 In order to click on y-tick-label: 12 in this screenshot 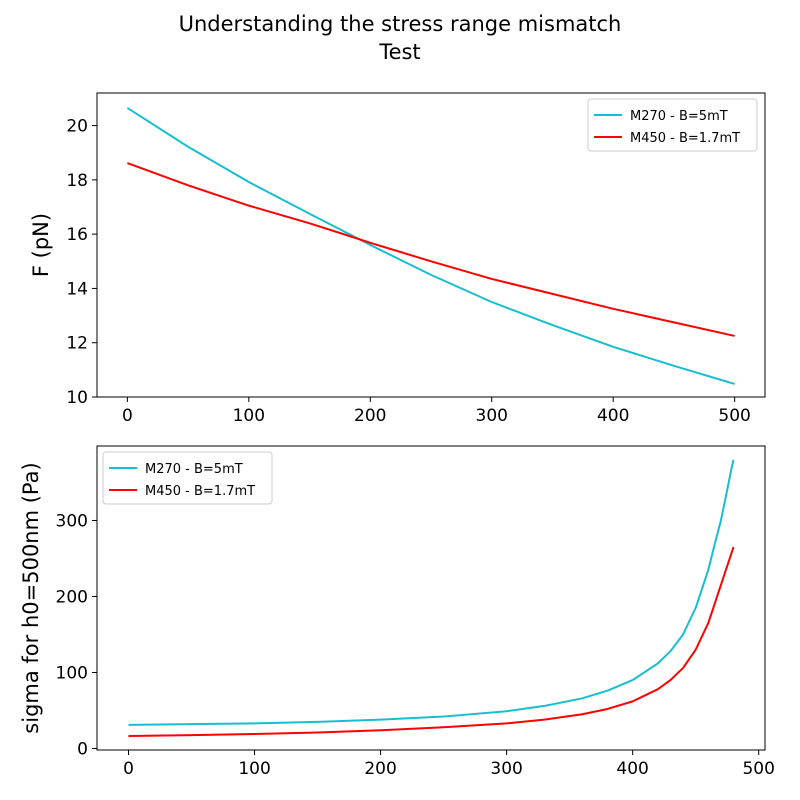, I will do `click(77, 344)`.